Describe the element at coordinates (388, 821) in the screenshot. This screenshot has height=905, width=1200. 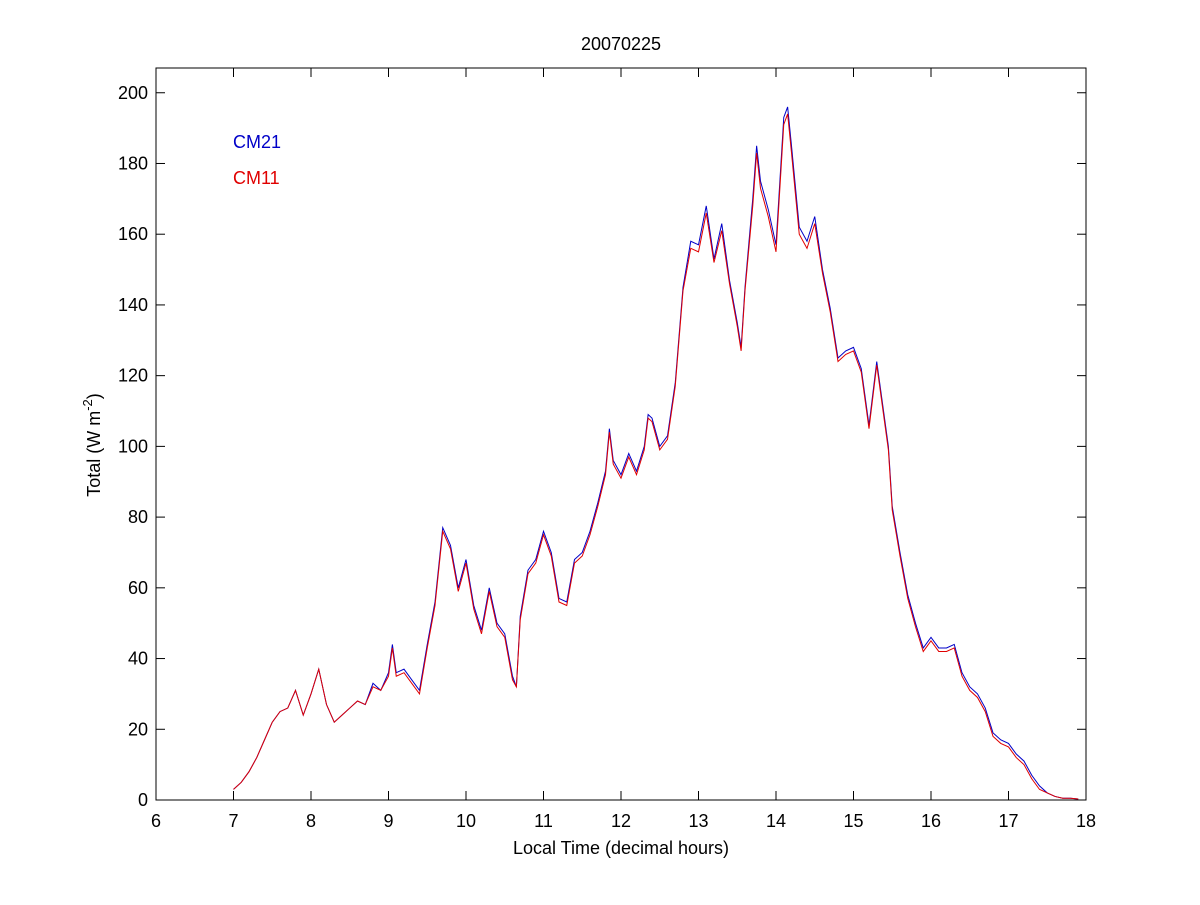
I see `x-tick-label: 9` at that location.